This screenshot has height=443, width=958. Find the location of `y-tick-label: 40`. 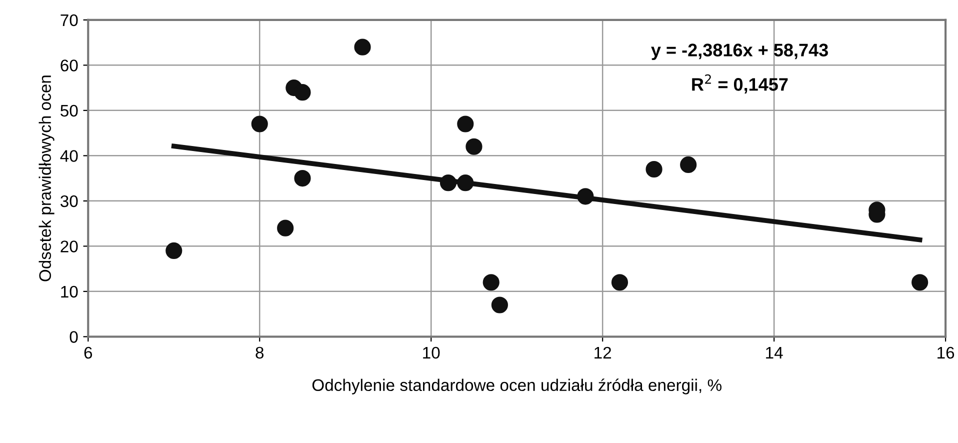

y-tick-label: 40 is located at coordinates (69, 156).